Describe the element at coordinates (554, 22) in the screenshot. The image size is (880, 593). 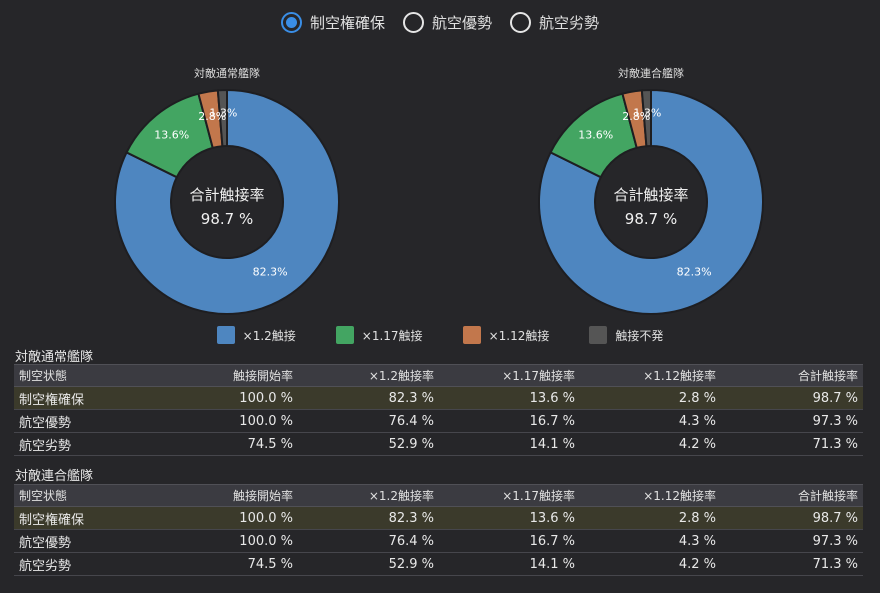
I see `radio-air-denial: 航空劣勢` at that location.